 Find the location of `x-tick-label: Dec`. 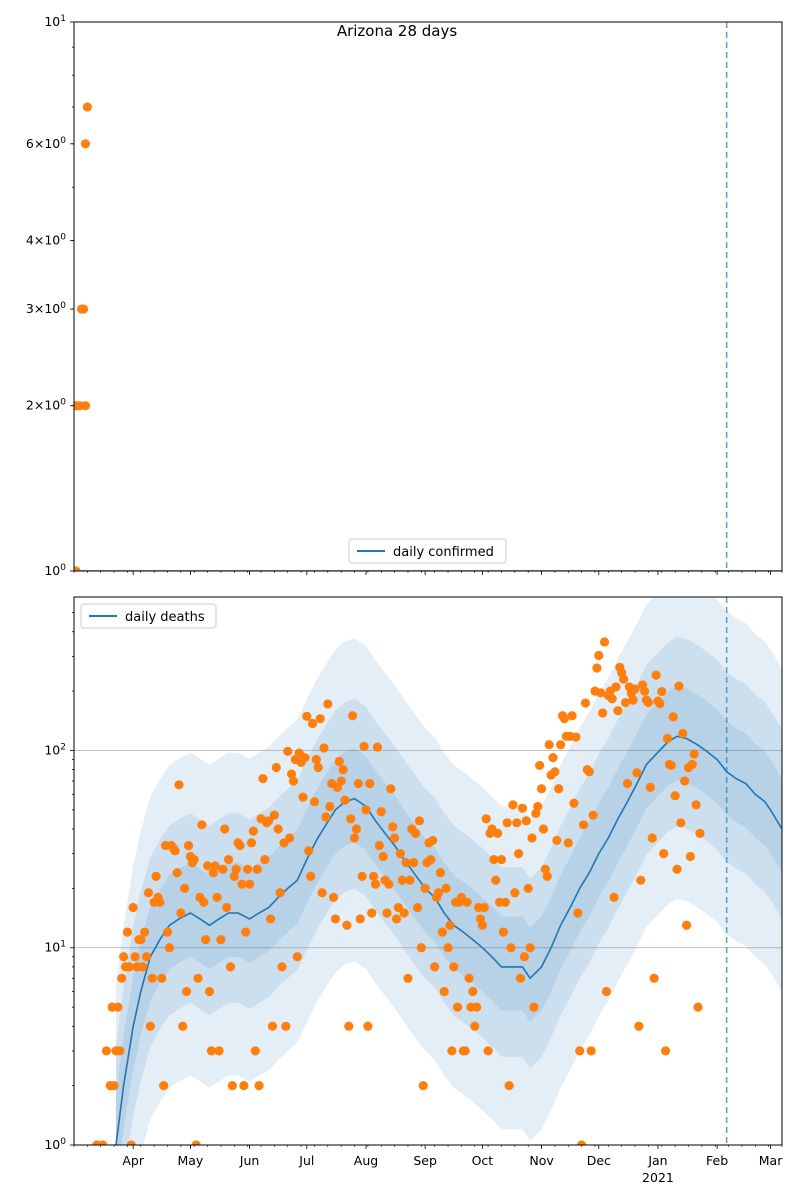

x-tick-label: Dec is located at coordinates (599, 1160).